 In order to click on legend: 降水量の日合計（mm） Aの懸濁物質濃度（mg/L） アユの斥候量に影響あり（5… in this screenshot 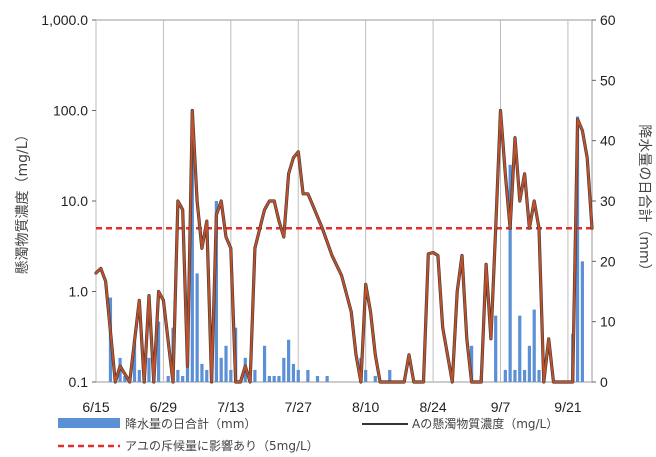, I will do `click(308, 434)`.